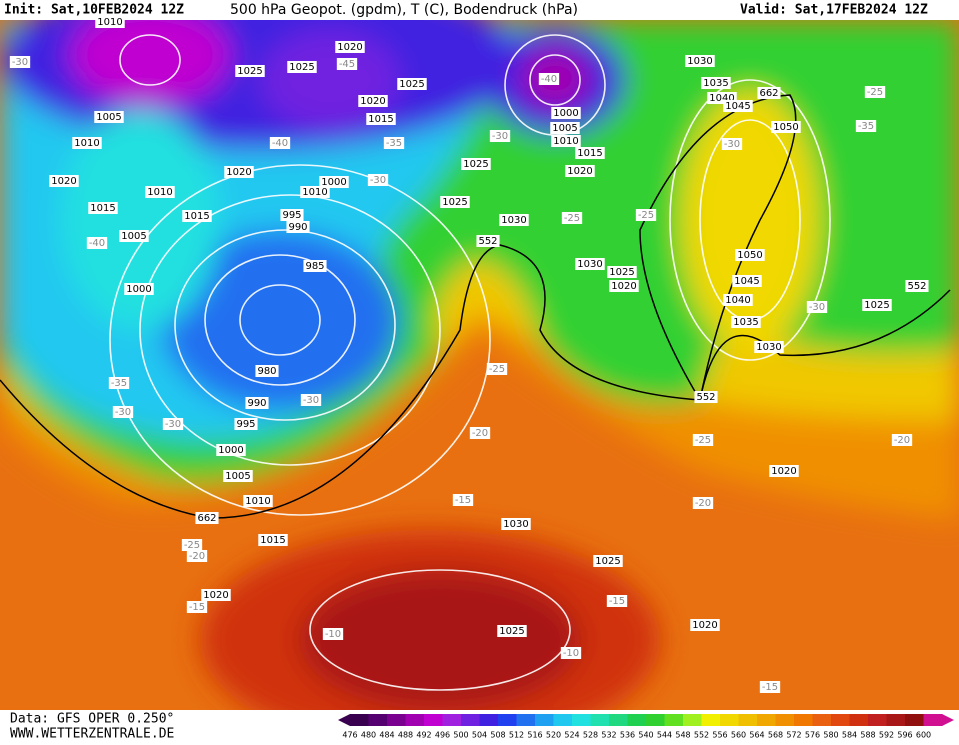  Describe the element at coordinates (923, 735) in the screenshot. I see `colorbar-label: 600` at that location.